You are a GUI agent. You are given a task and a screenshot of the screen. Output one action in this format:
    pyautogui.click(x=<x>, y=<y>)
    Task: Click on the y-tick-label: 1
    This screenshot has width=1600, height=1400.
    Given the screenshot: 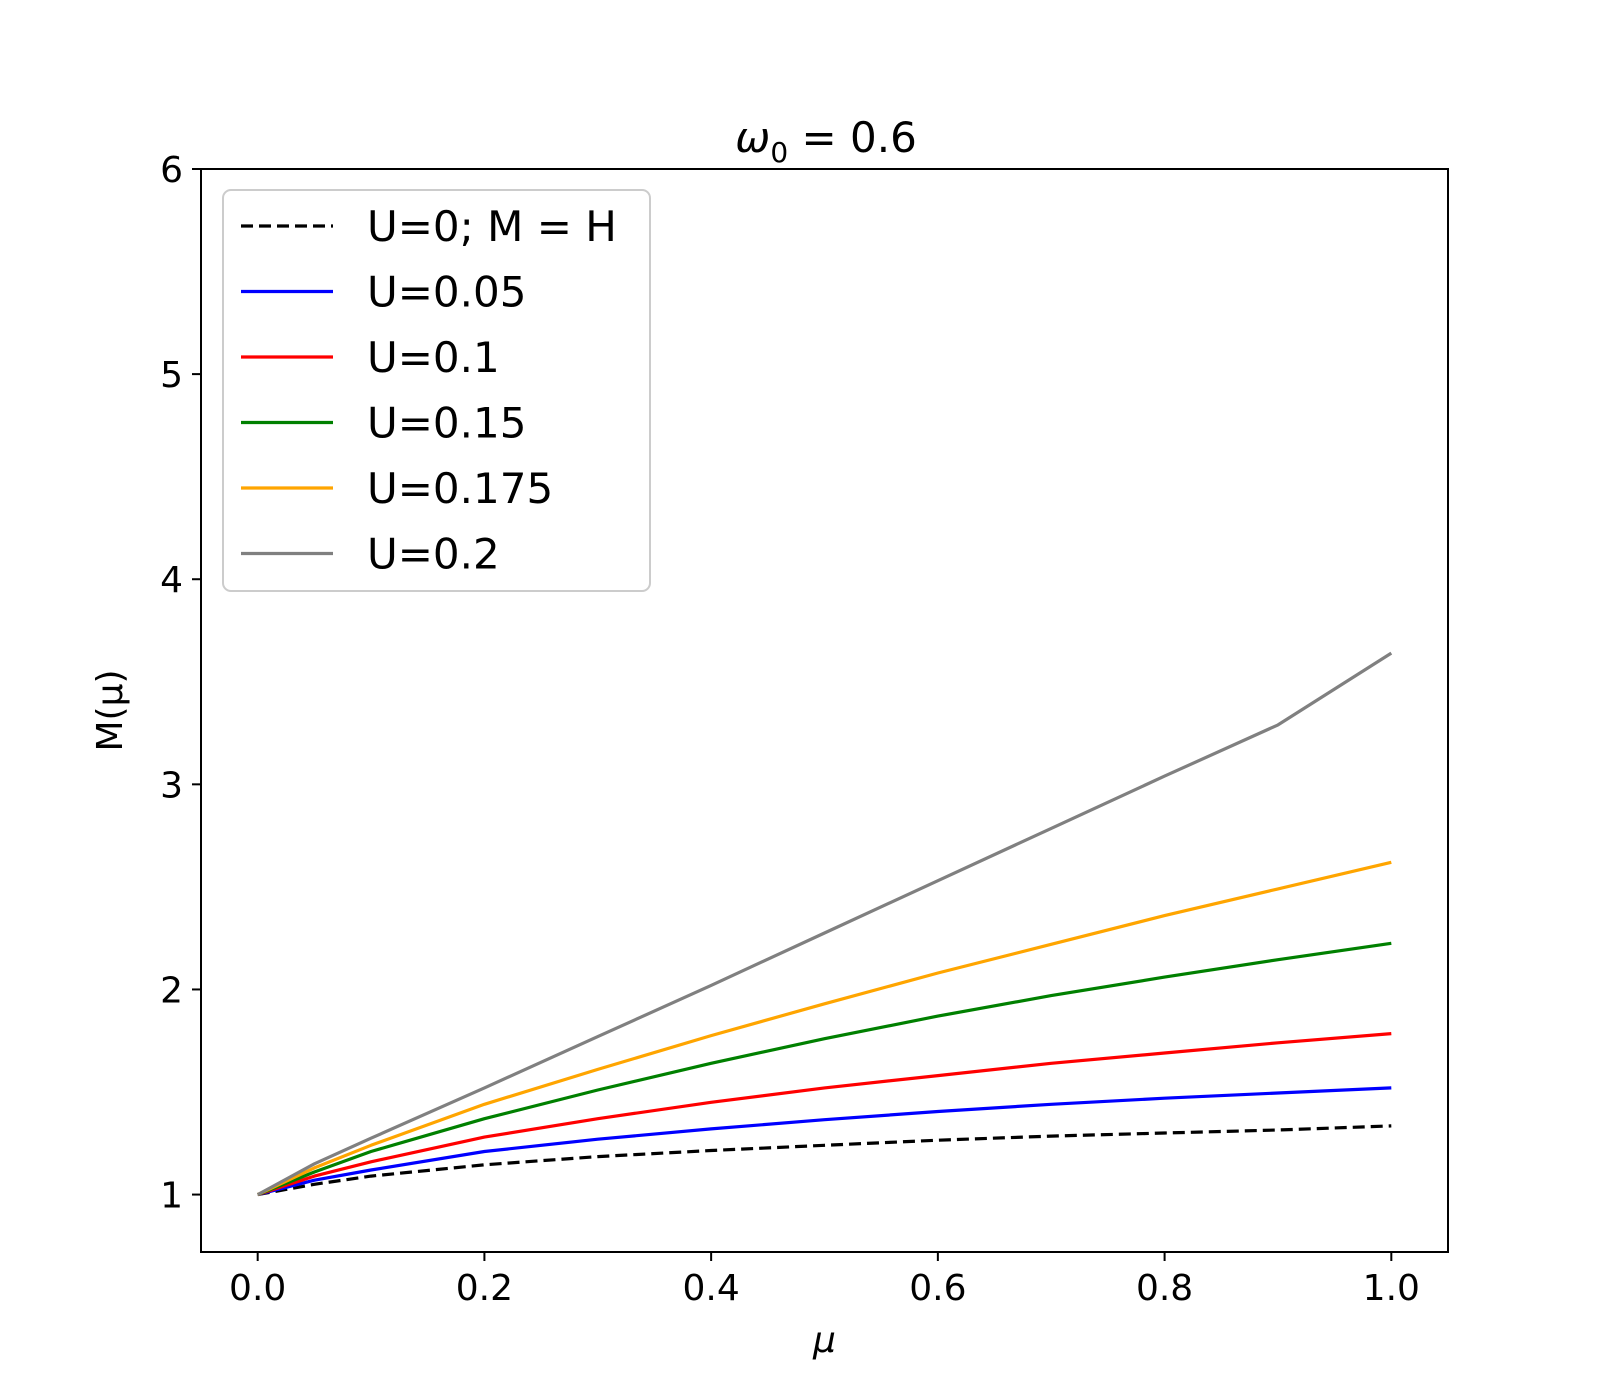 What is the action you would take?
    pyautogui.click(x=171, y=1196)
    